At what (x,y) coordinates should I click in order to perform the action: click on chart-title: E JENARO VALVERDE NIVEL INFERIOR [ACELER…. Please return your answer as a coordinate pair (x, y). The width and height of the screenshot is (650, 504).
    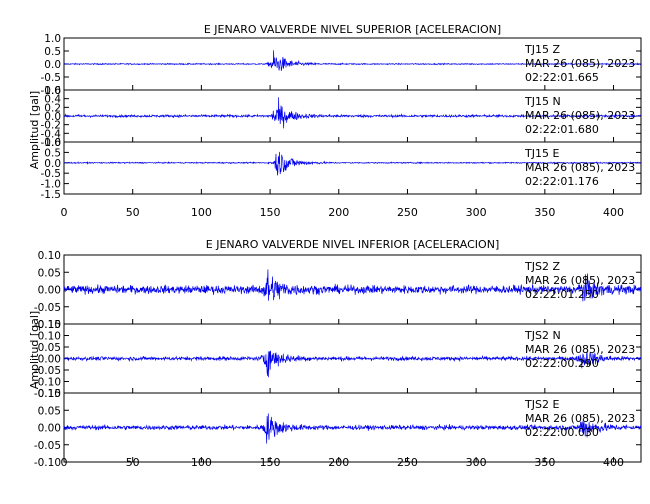
    Looking at the image, I should click on (352, 244).